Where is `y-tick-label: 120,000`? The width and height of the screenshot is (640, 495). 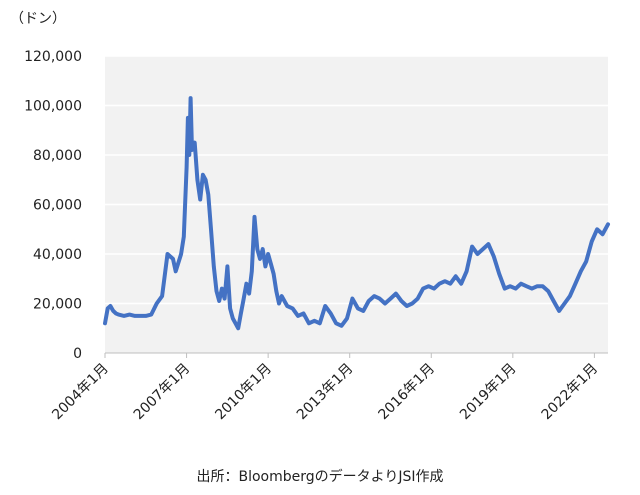
y-tick-label: 120,000 is located at coordinates (53, 57).